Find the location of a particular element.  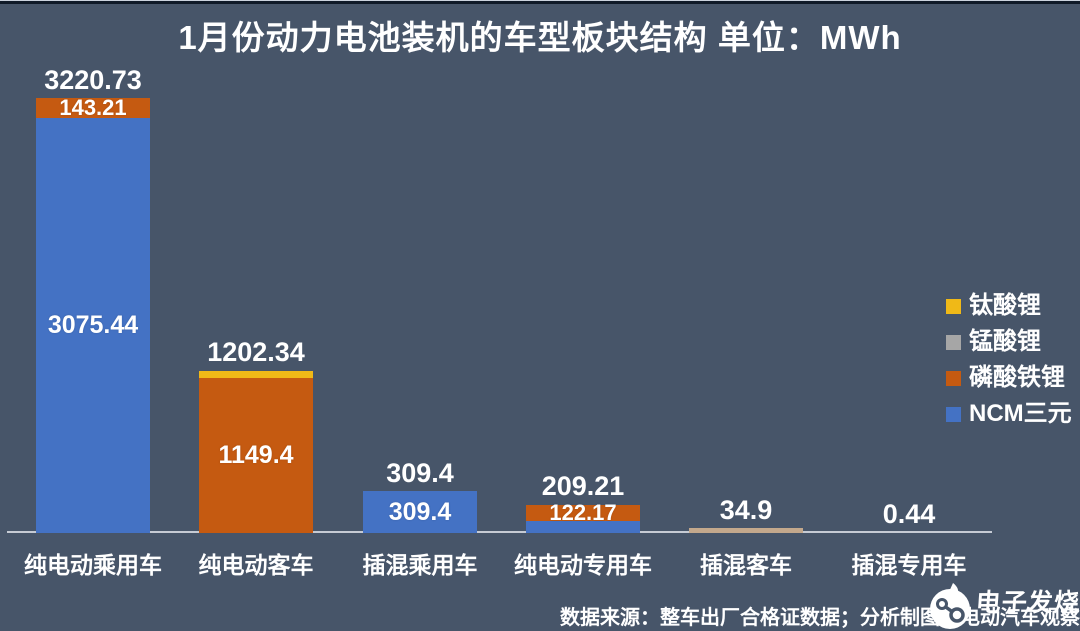

legend-item-磷酸铁锂: 磷酸铁锂 is located at coordinates (1009, 377).